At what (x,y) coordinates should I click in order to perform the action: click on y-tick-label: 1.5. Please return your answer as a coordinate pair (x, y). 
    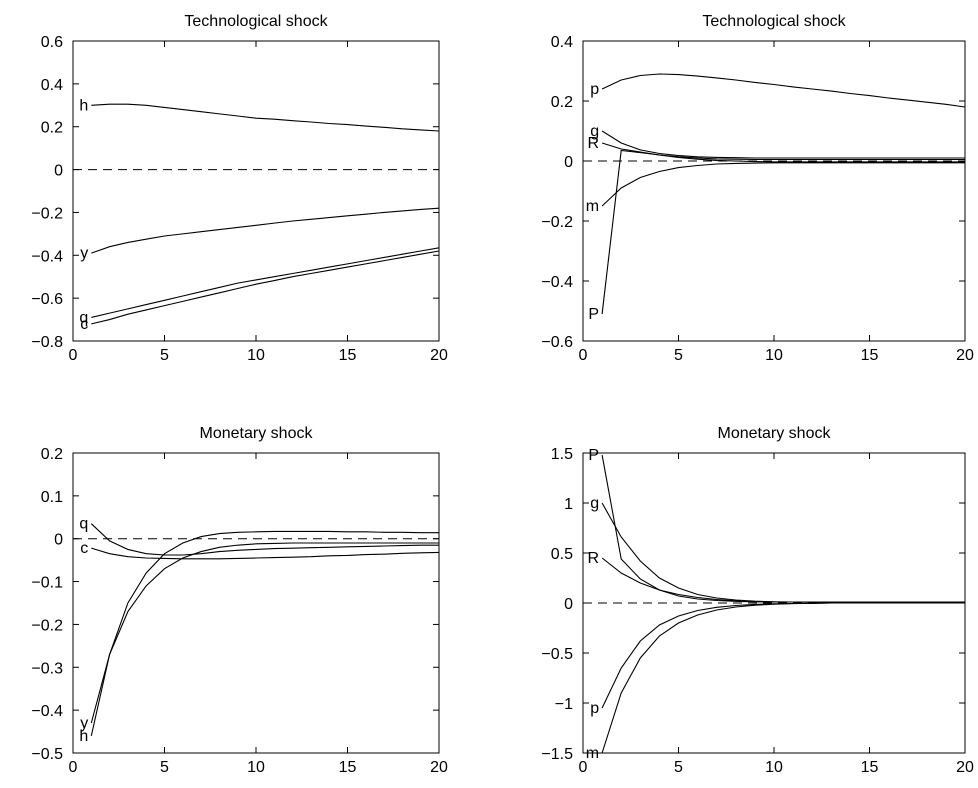
    Looking at the image, I should click on (562, 454).